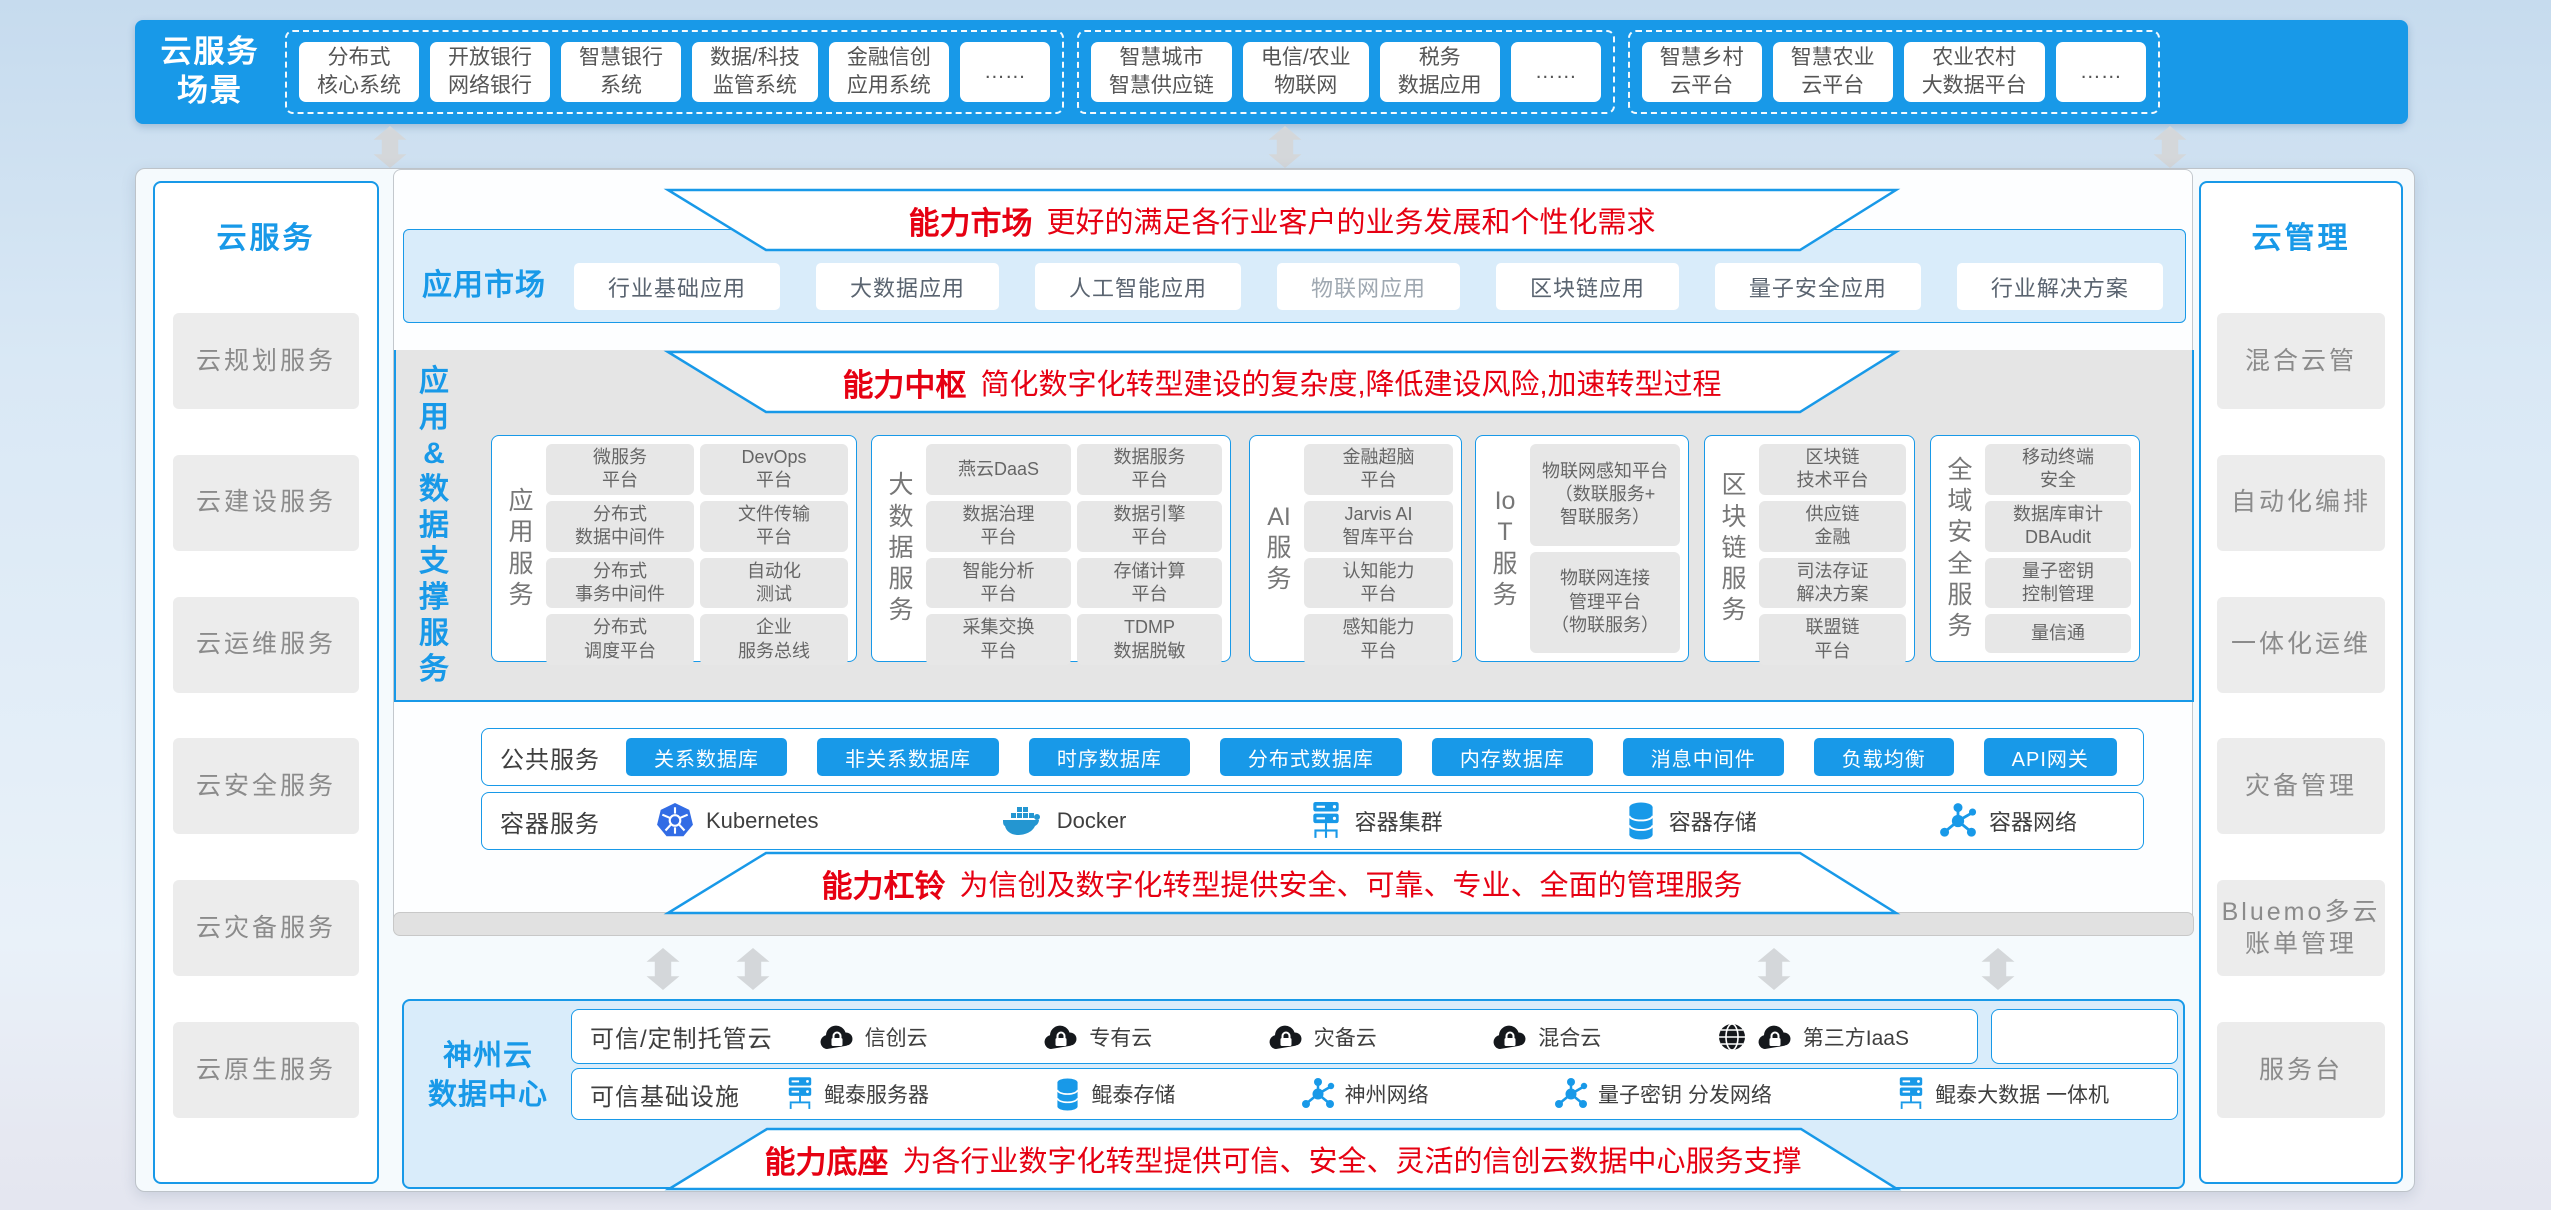 The height and width of the screenshot is (1210, 2551). What do you see at coordinates (266, 719) in the screenshot?
I see `sidebar-item-list: 云规划服务 云建设服务 云运维服务 云安全服务 云灾备服务 云原生服务` at bounding box center [266, 719].